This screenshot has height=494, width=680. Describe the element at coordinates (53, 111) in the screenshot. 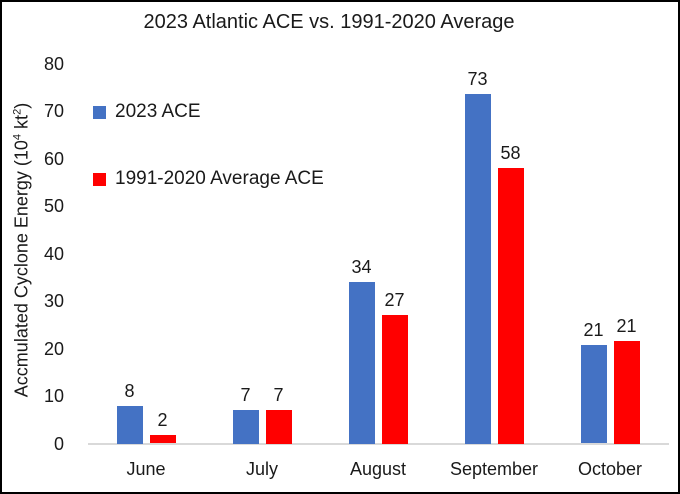

I see `y-tick-70: 70` at that location.